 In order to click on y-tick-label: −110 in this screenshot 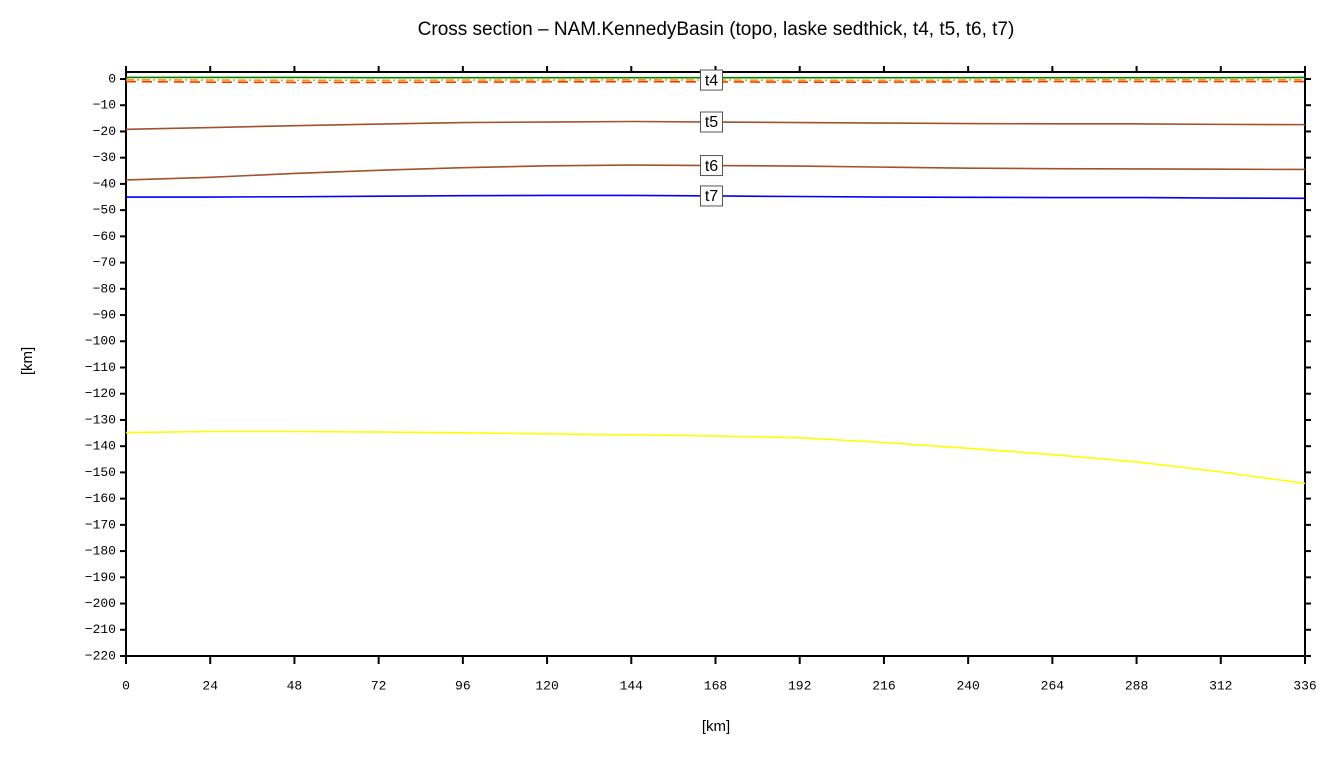, I will do `click(100, 367)`.